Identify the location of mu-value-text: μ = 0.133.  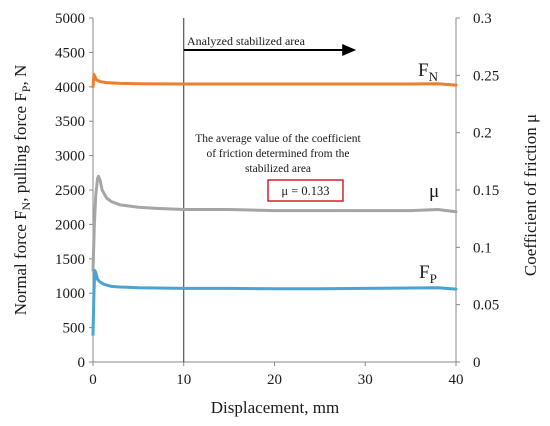
(305, 191).